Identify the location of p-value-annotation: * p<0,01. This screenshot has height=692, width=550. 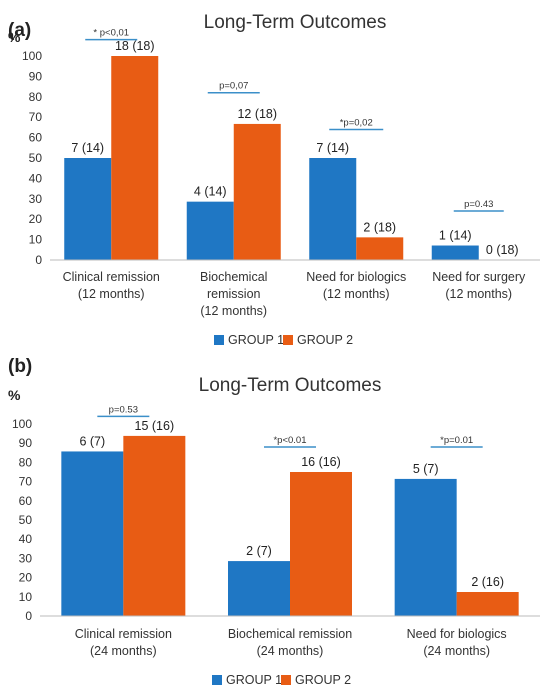
(111, 33).